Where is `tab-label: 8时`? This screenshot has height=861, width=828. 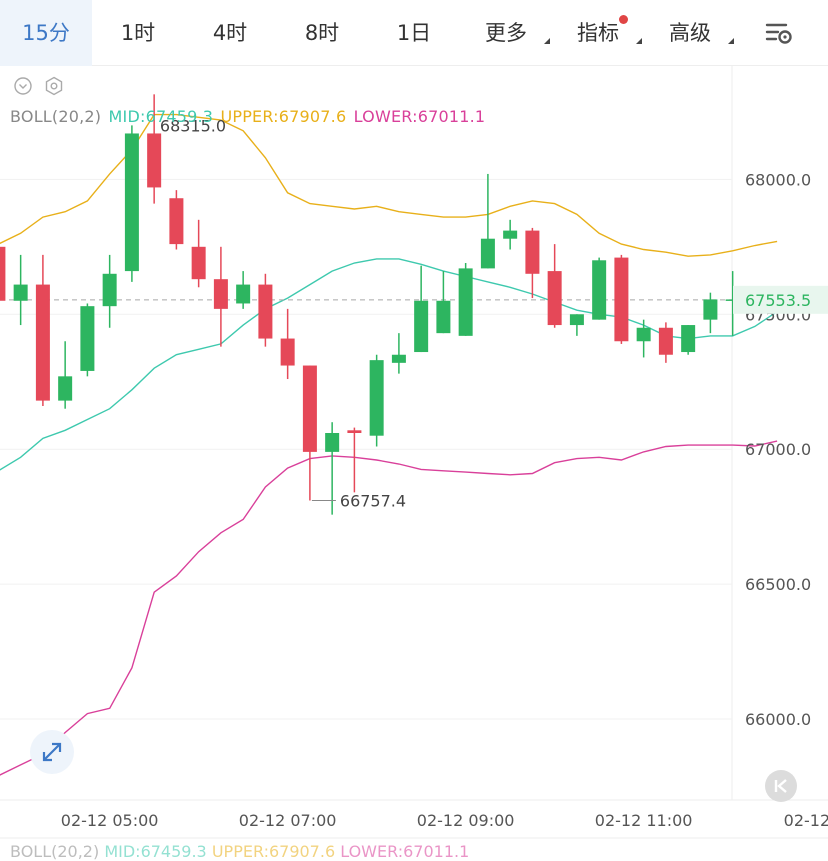
tab-label: 8时 is located at coordinates (322, 33).